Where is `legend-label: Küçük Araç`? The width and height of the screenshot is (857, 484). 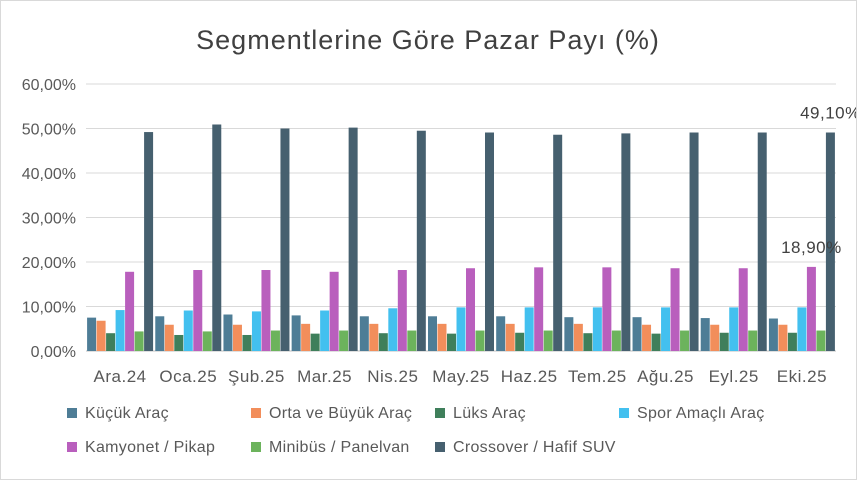 legend-label: Küçük Araç is located at coordinates (127, 413).